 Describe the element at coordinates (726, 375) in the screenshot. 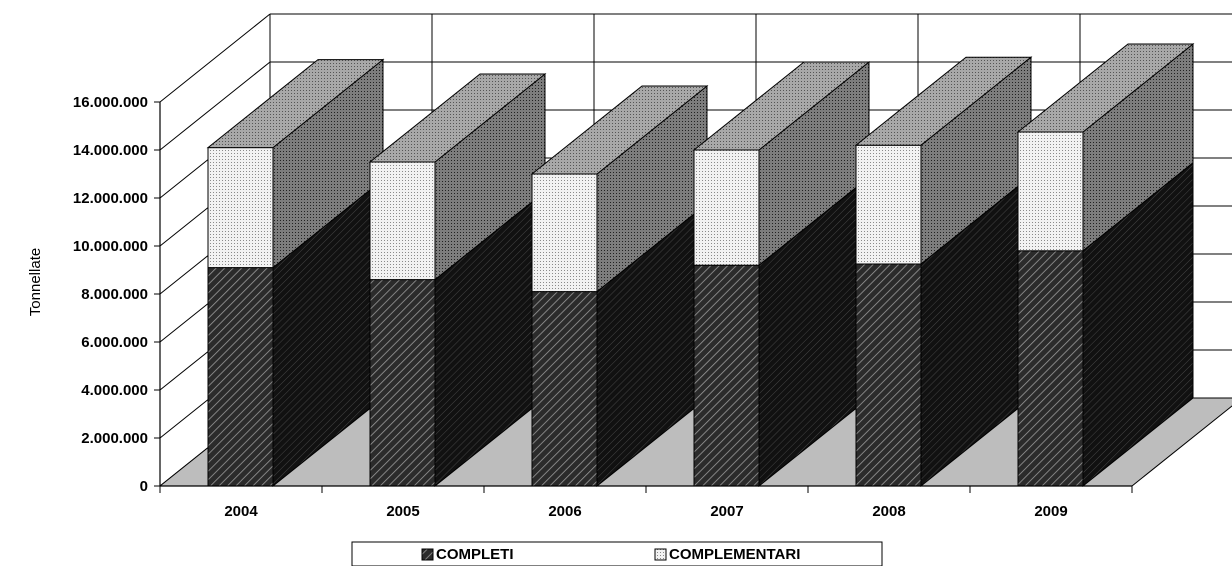

I see `bar-completi-2007` at that location.